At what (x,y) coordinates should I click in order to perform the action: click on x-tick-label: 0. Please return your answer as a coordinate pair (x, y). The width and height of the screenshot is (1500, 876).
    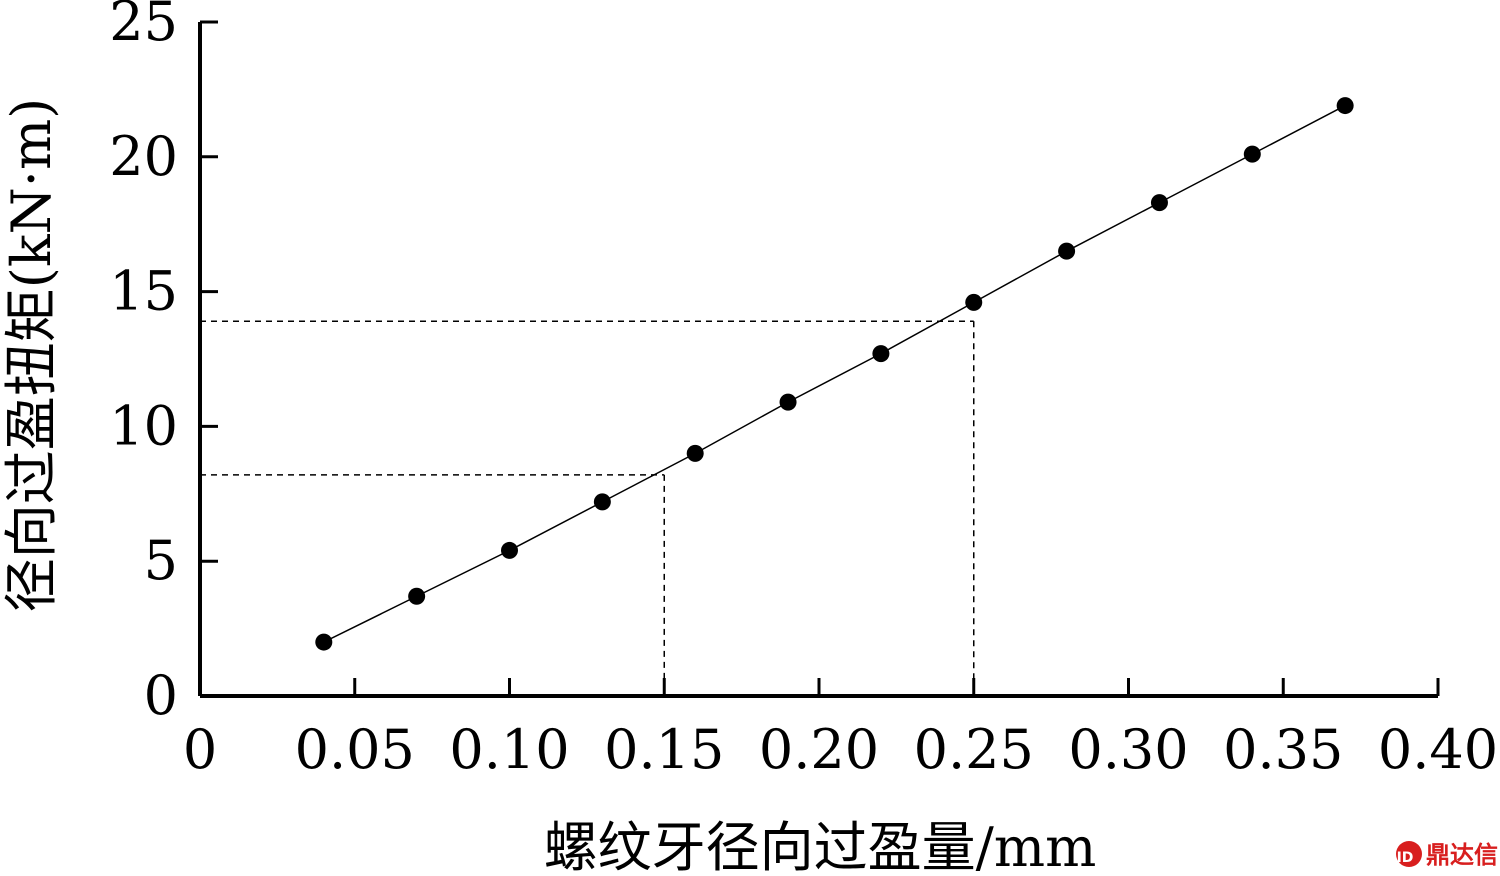
    Looking at the image, I should click on (200, 749).